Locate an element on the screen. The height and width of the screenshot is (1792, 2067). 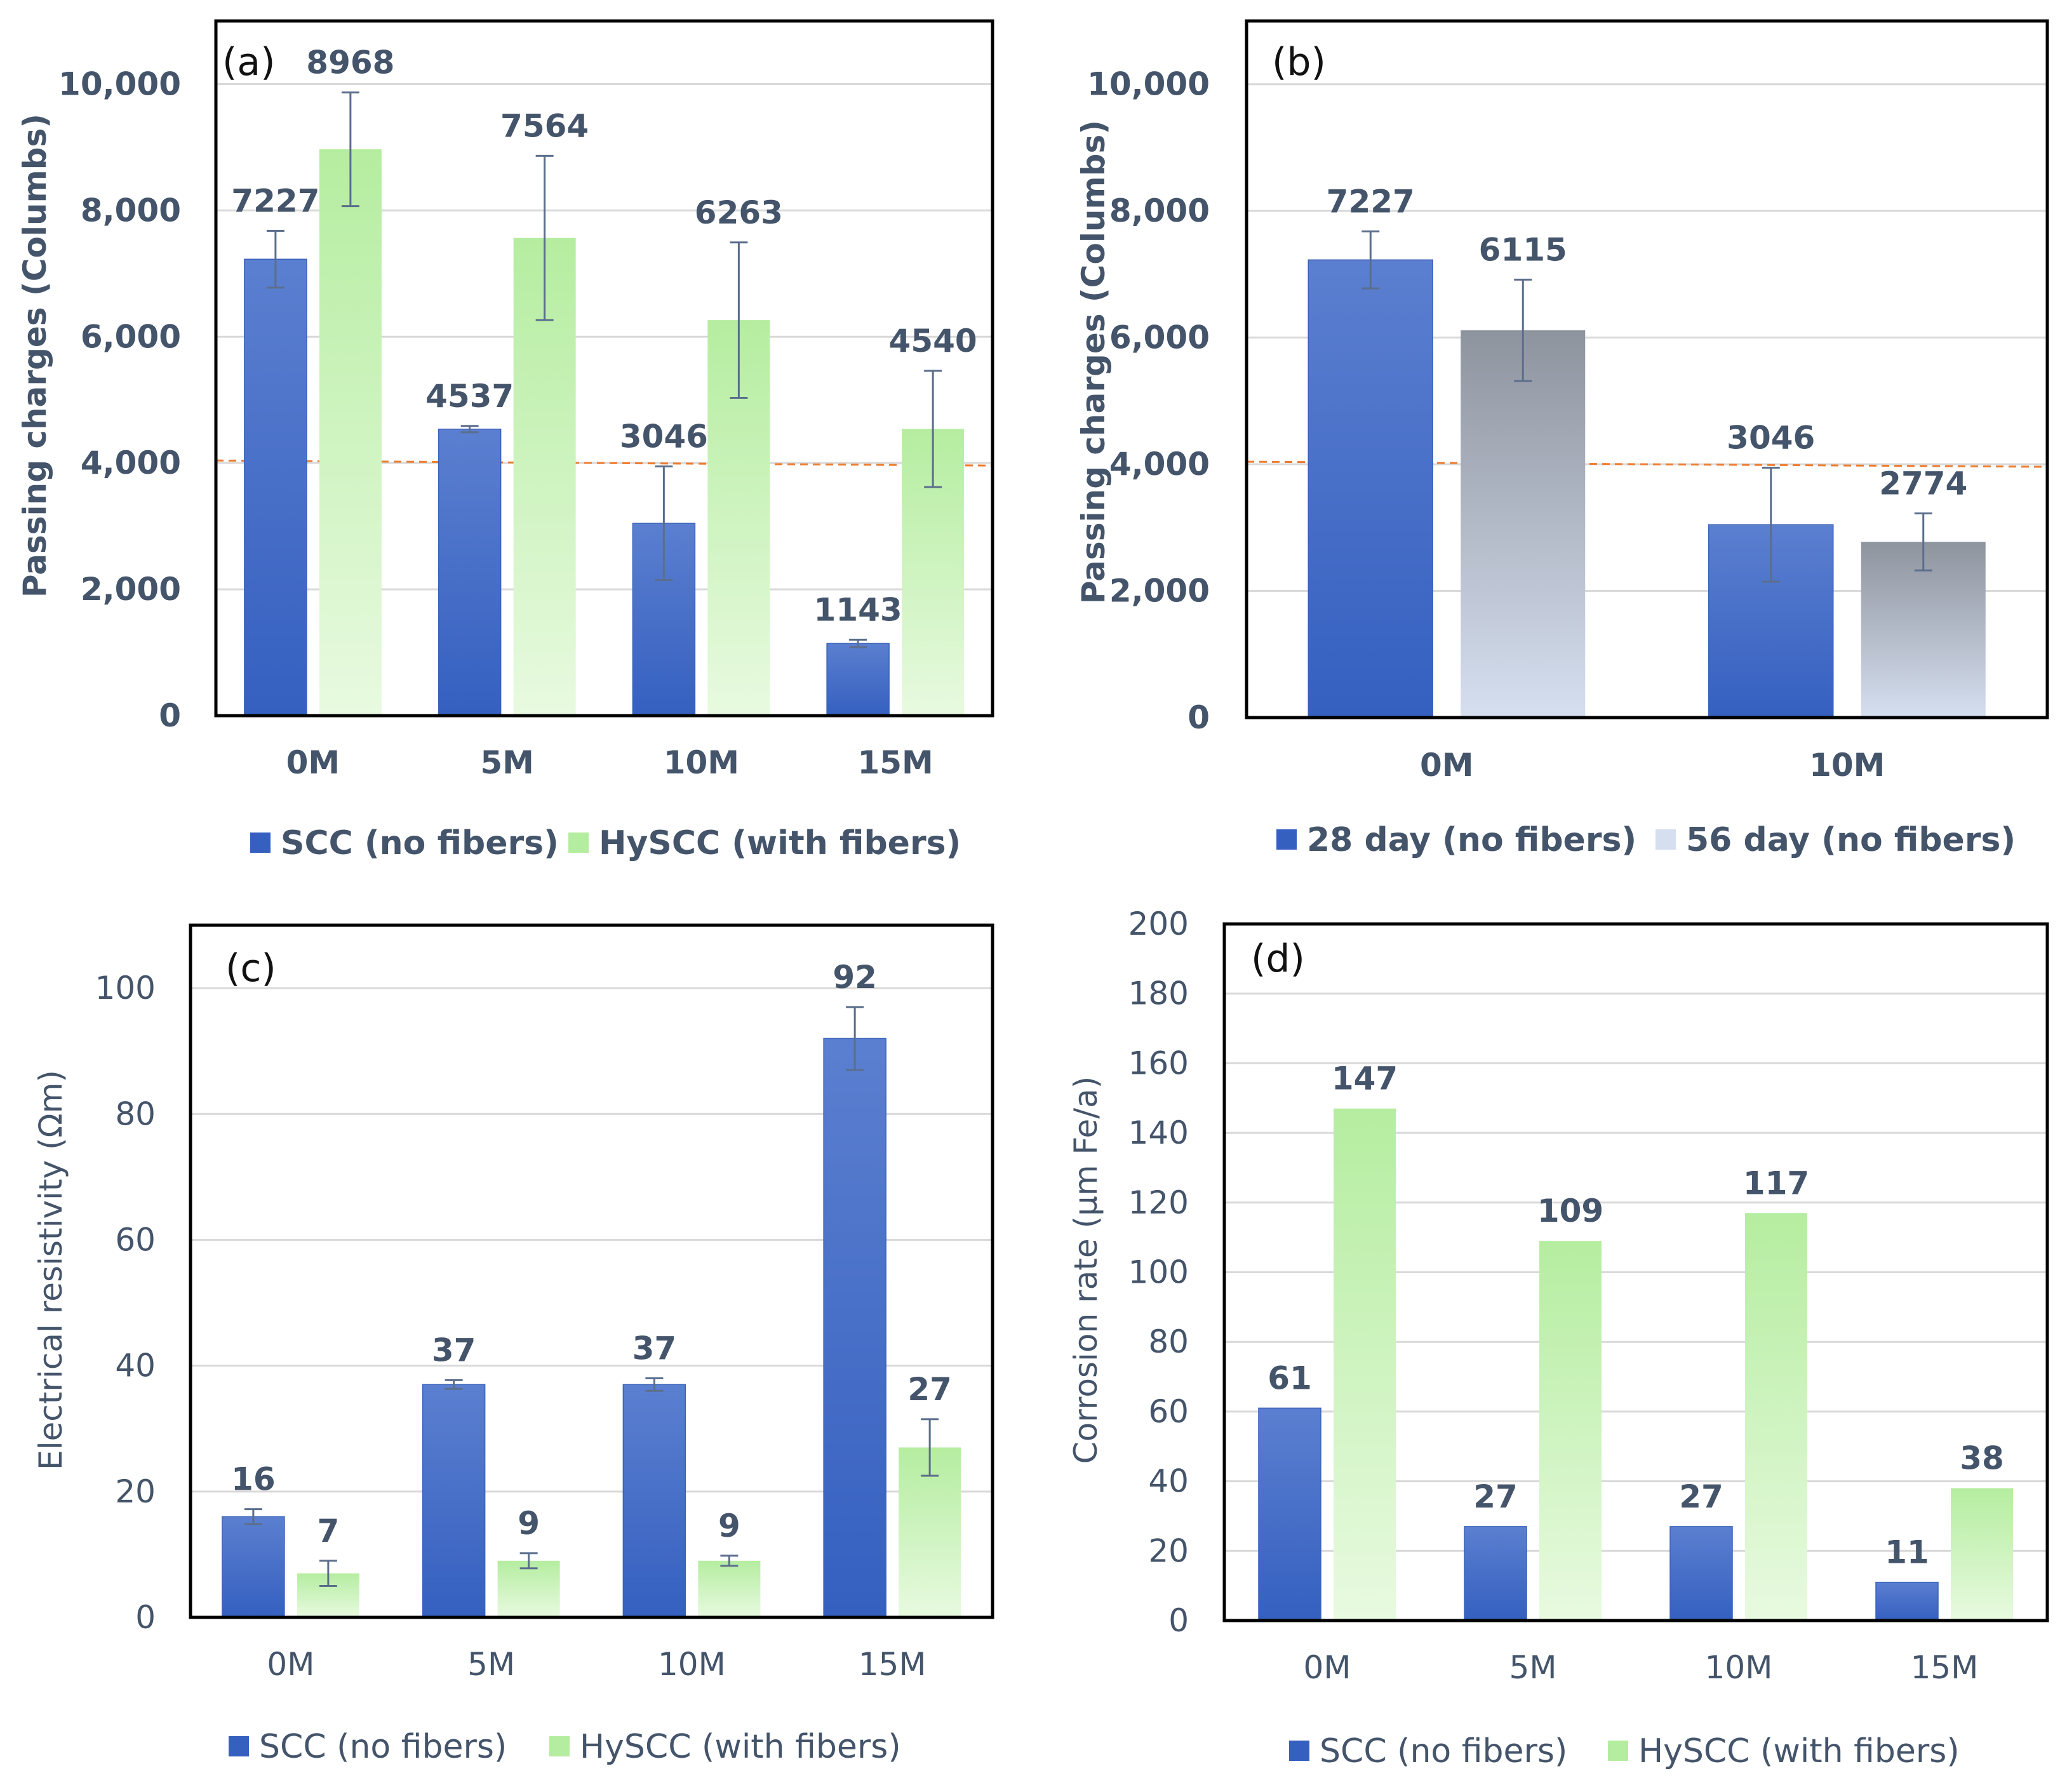
plot-frame is located at coordinates (604, 368).